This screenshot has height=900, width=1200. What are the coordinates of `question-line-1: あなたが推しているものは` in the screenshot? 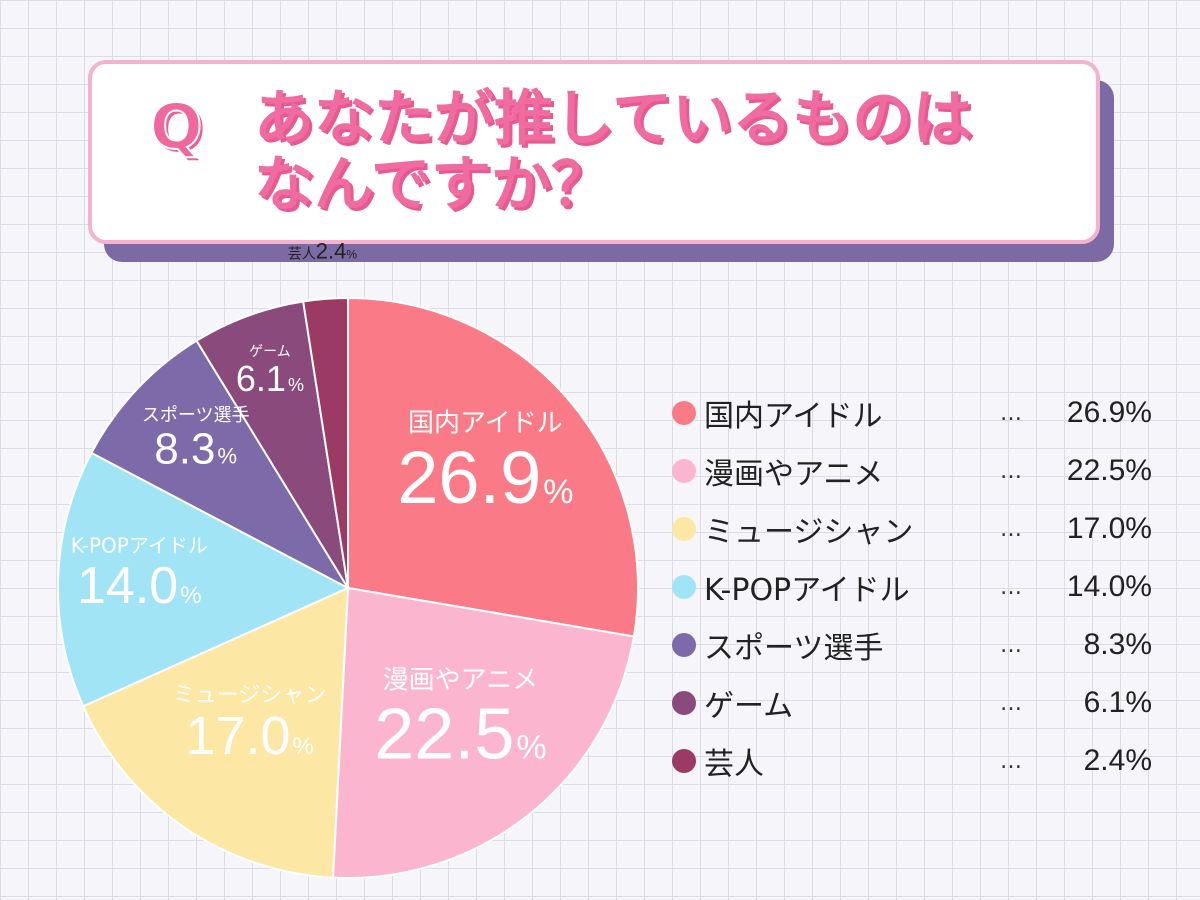 It's located at (613, 119).